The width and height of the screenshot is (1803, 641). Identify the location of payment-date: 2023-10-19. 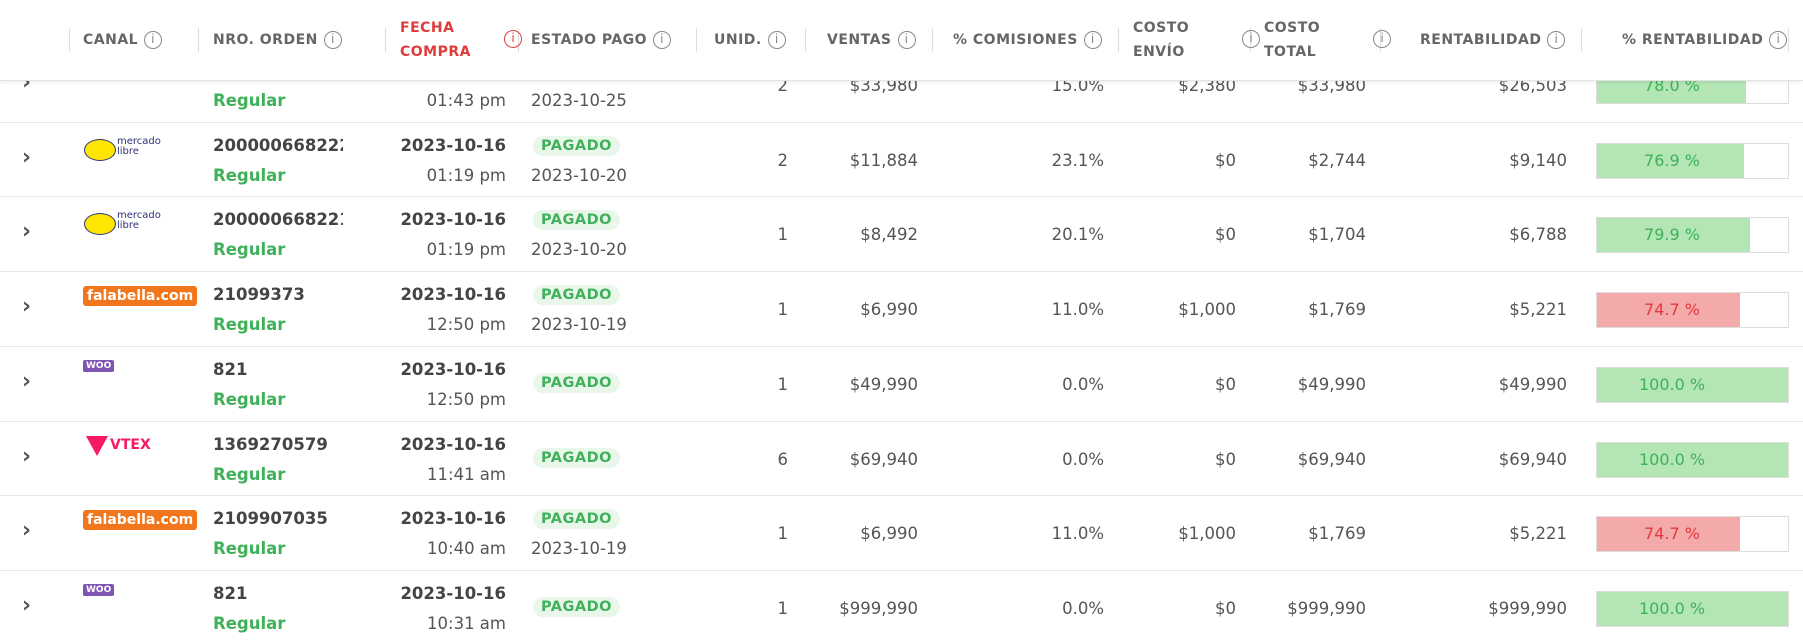
(579, 549).